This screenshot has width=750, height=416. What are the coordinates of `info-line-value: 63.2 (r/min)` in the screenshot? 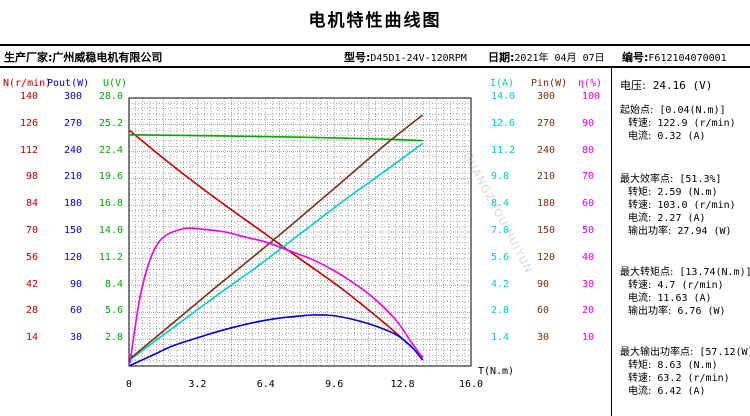 It's located at (690, 378).